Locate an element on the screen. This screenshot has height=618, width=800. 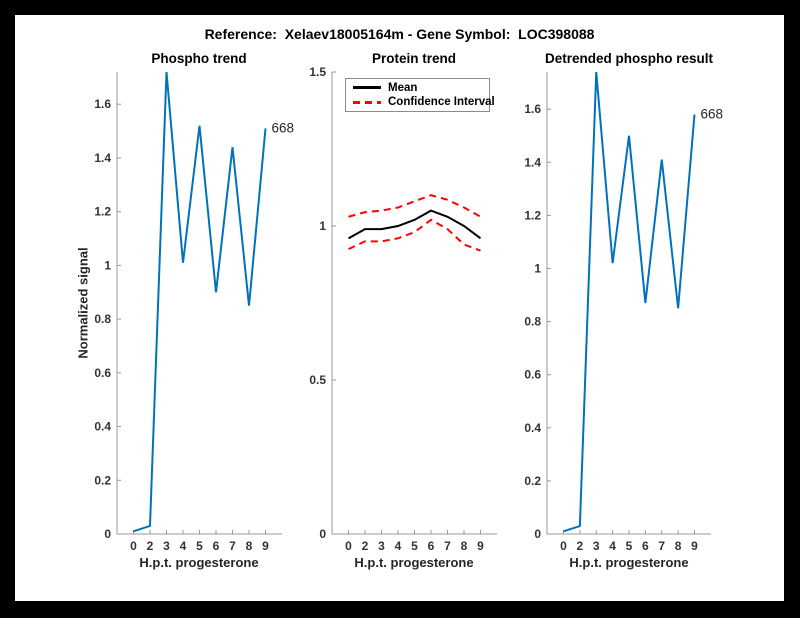
subplot1-xlabel: H.p.t. progesterone is located at coordinates (199, 562).